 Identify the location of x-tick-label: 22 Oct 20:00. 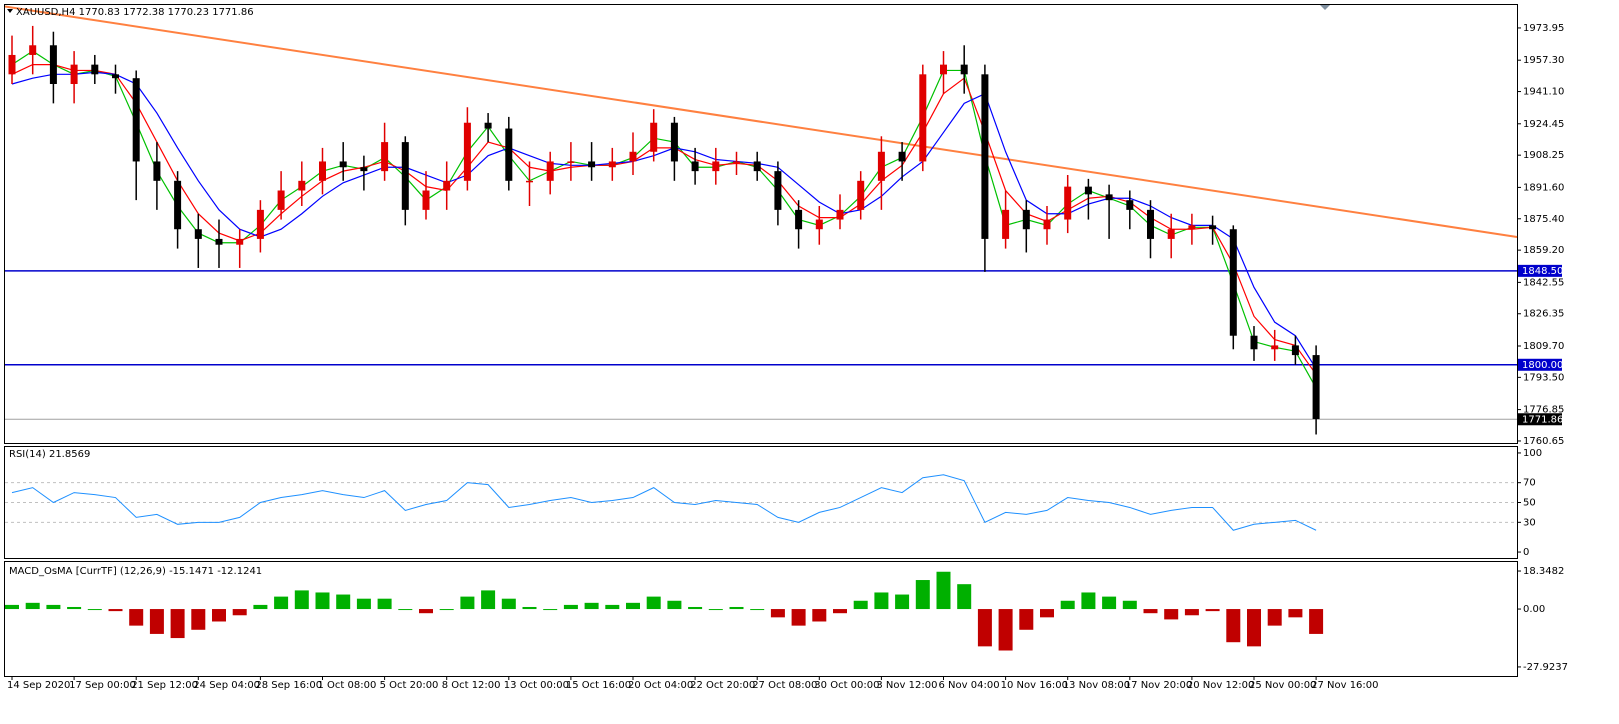
(722, 685).